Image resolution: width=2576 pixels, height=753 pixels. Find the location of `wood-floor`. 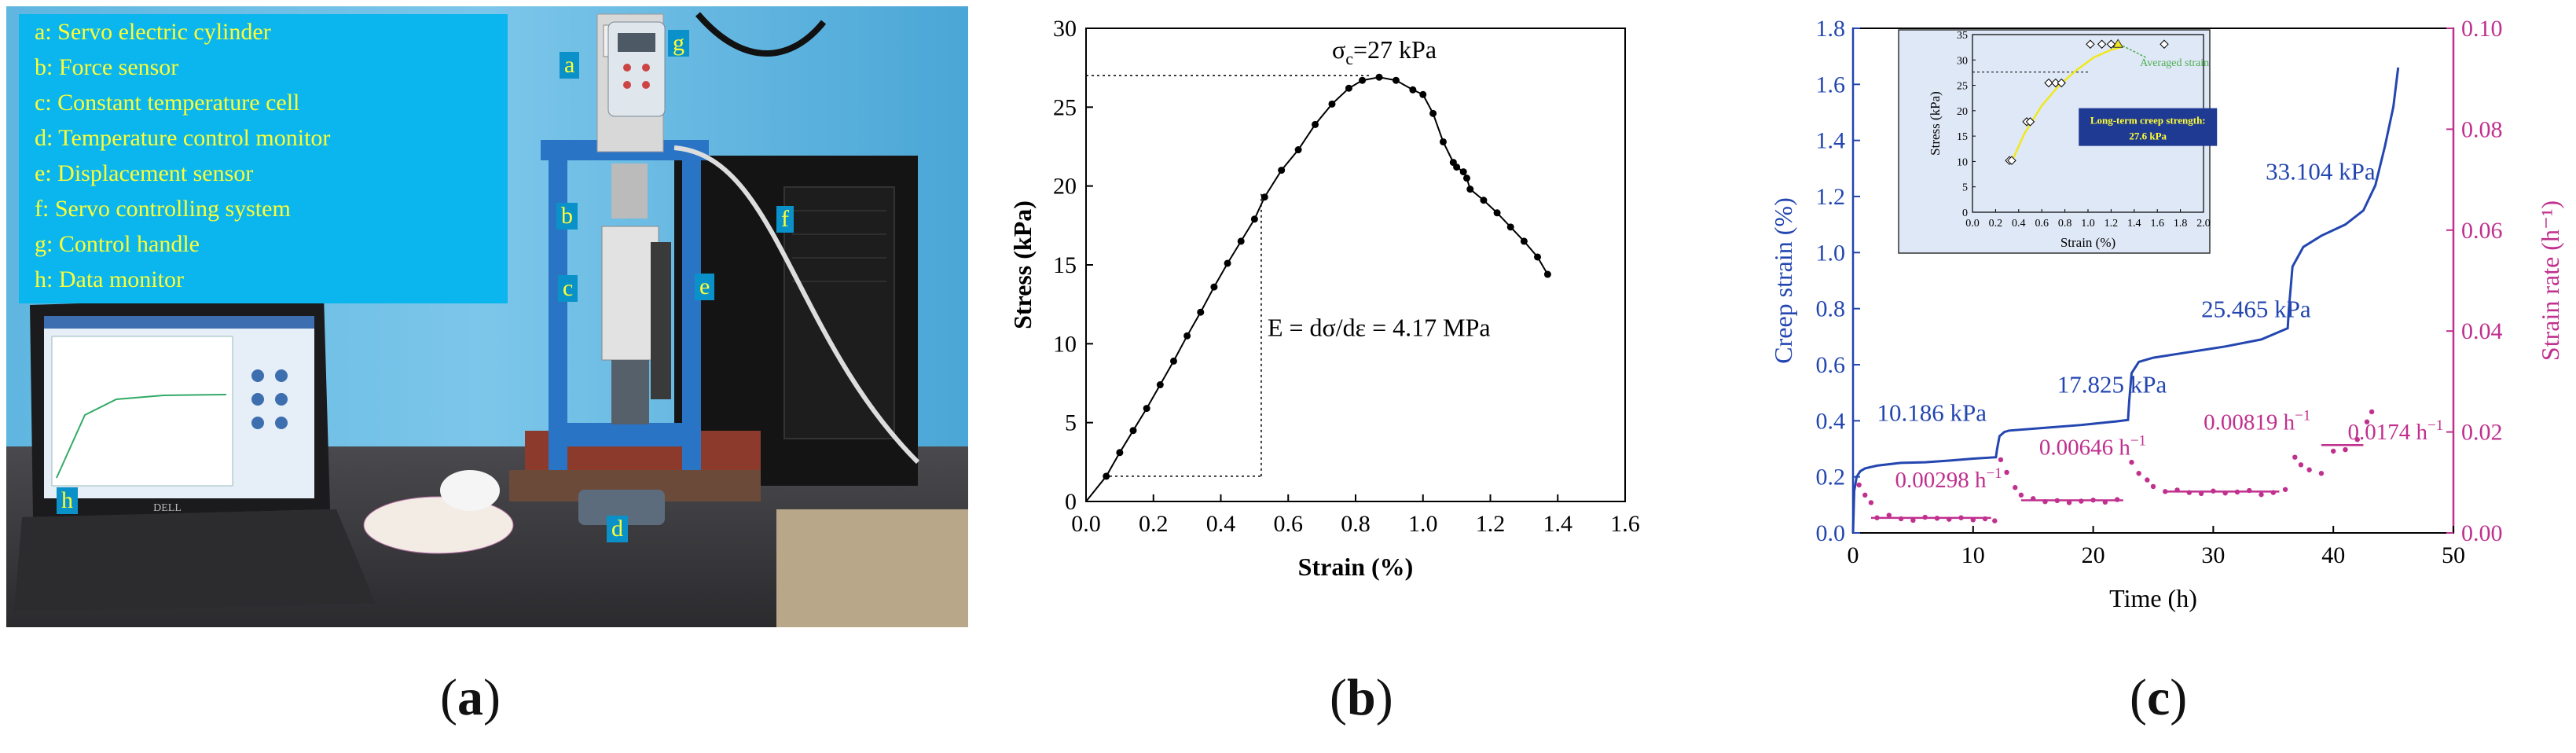

wood-floor is located at coordinates (872, 568).